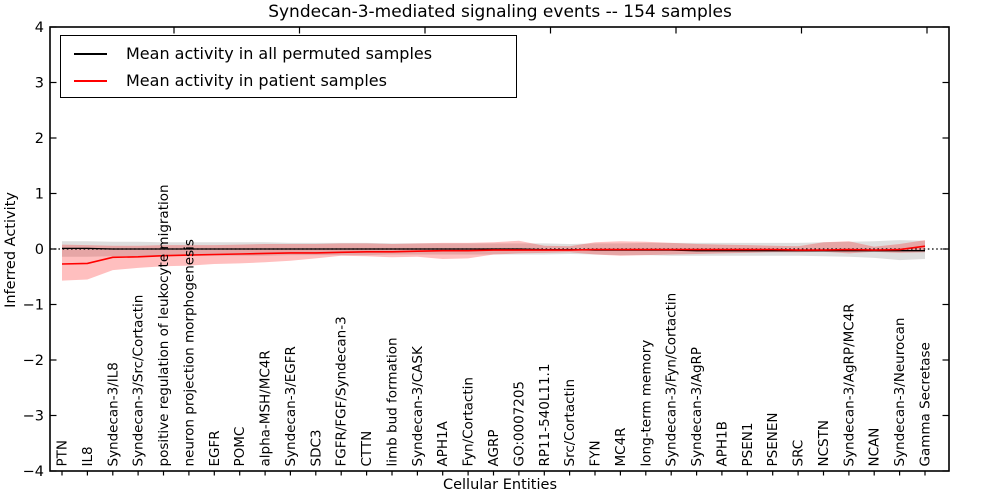  Describe the element at coordinates (342, 391) in the screenshot. I see `x-tick-label: FGFR/FGF/Syndecan-3` at that location.